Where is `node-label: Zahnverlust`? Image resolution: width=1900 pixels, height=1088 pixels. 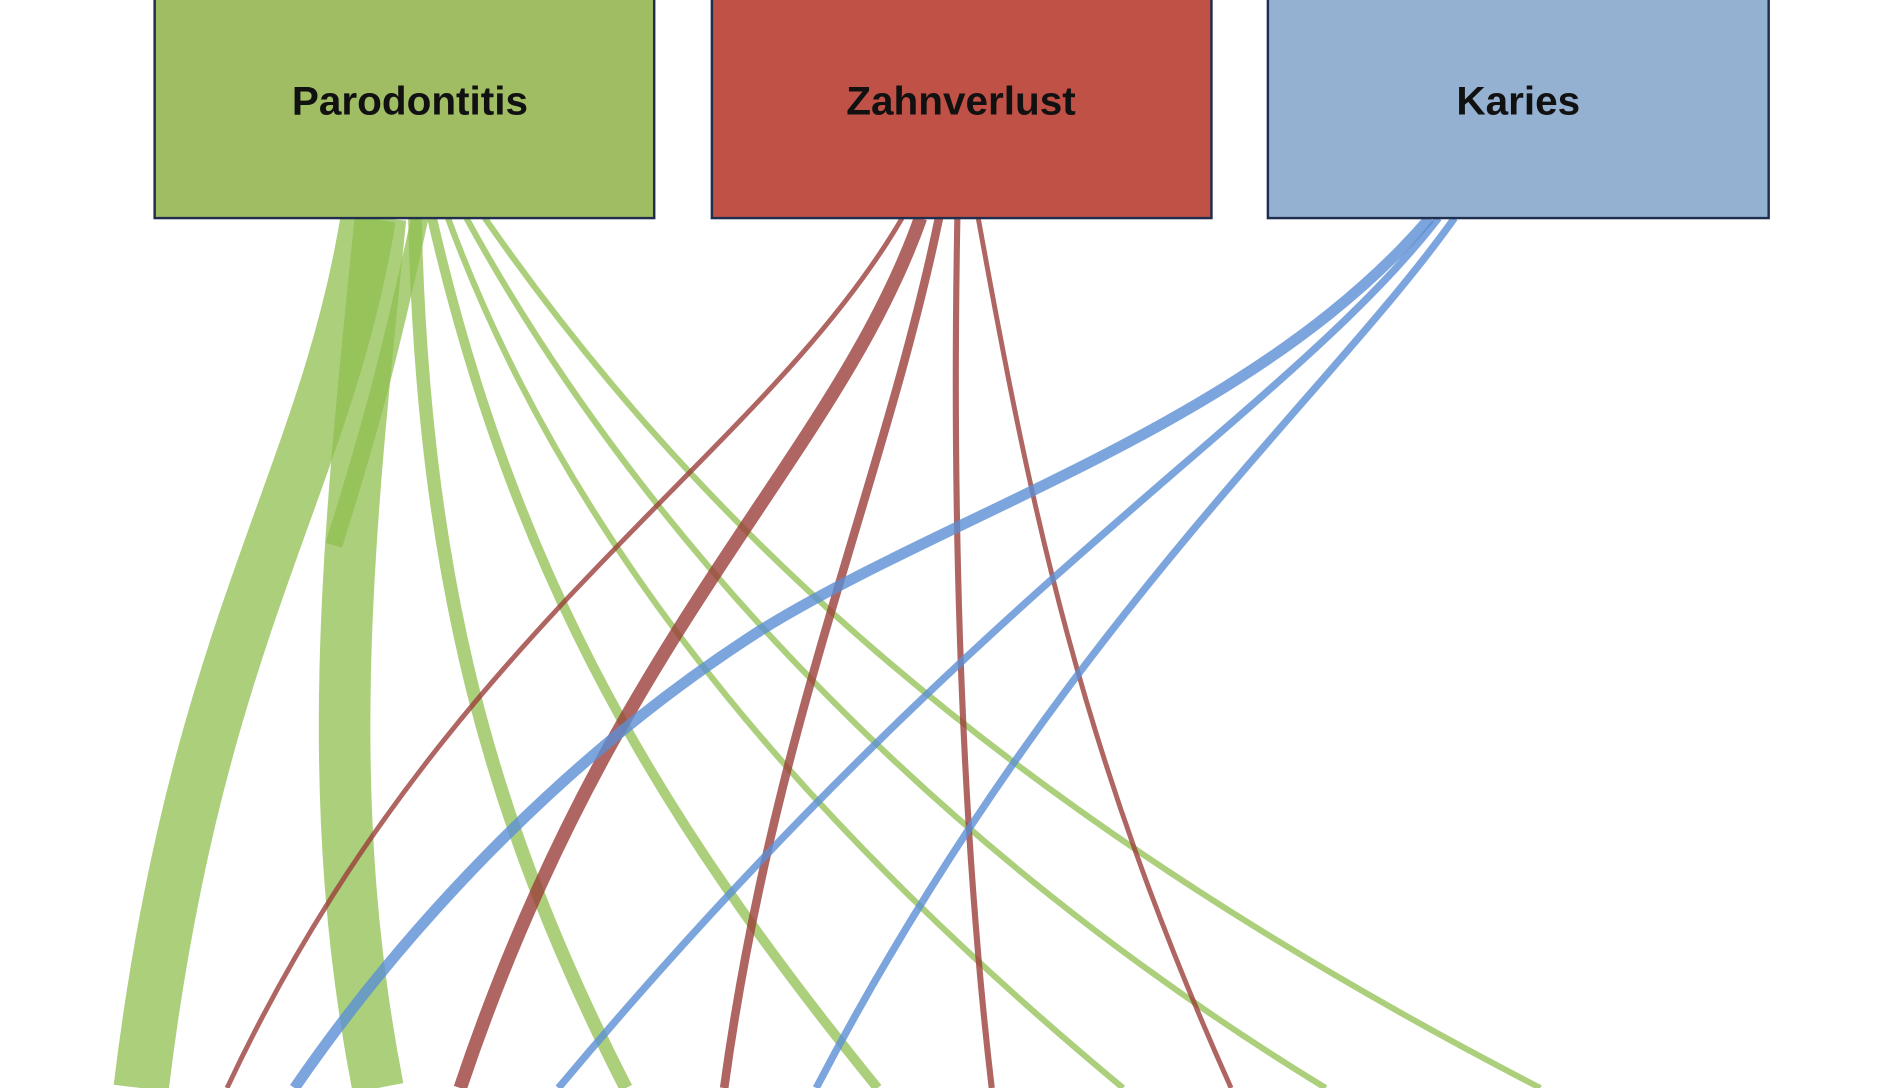
node-label: Zahnverlust is located at coordinates (961, 101).